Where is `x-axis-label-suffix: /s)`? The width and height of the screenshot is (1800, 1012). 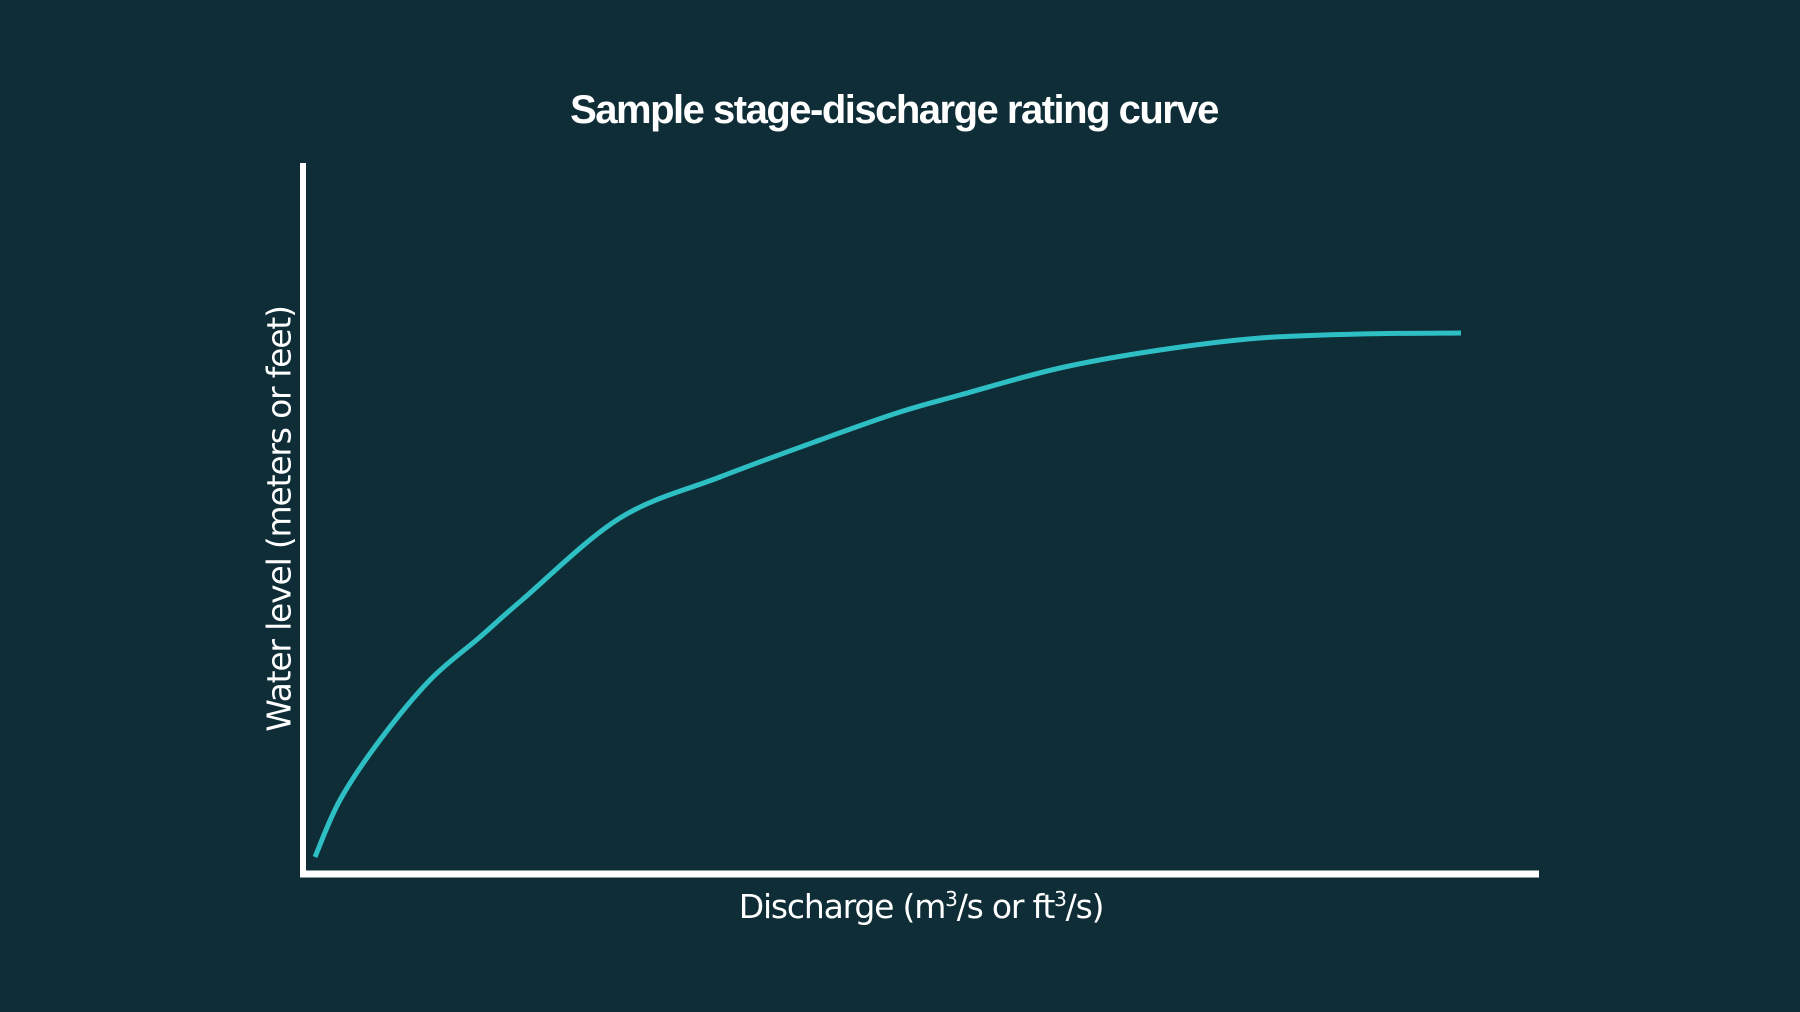
x-axis-label-suffix: /s) is located at coordinates (1085, 906).